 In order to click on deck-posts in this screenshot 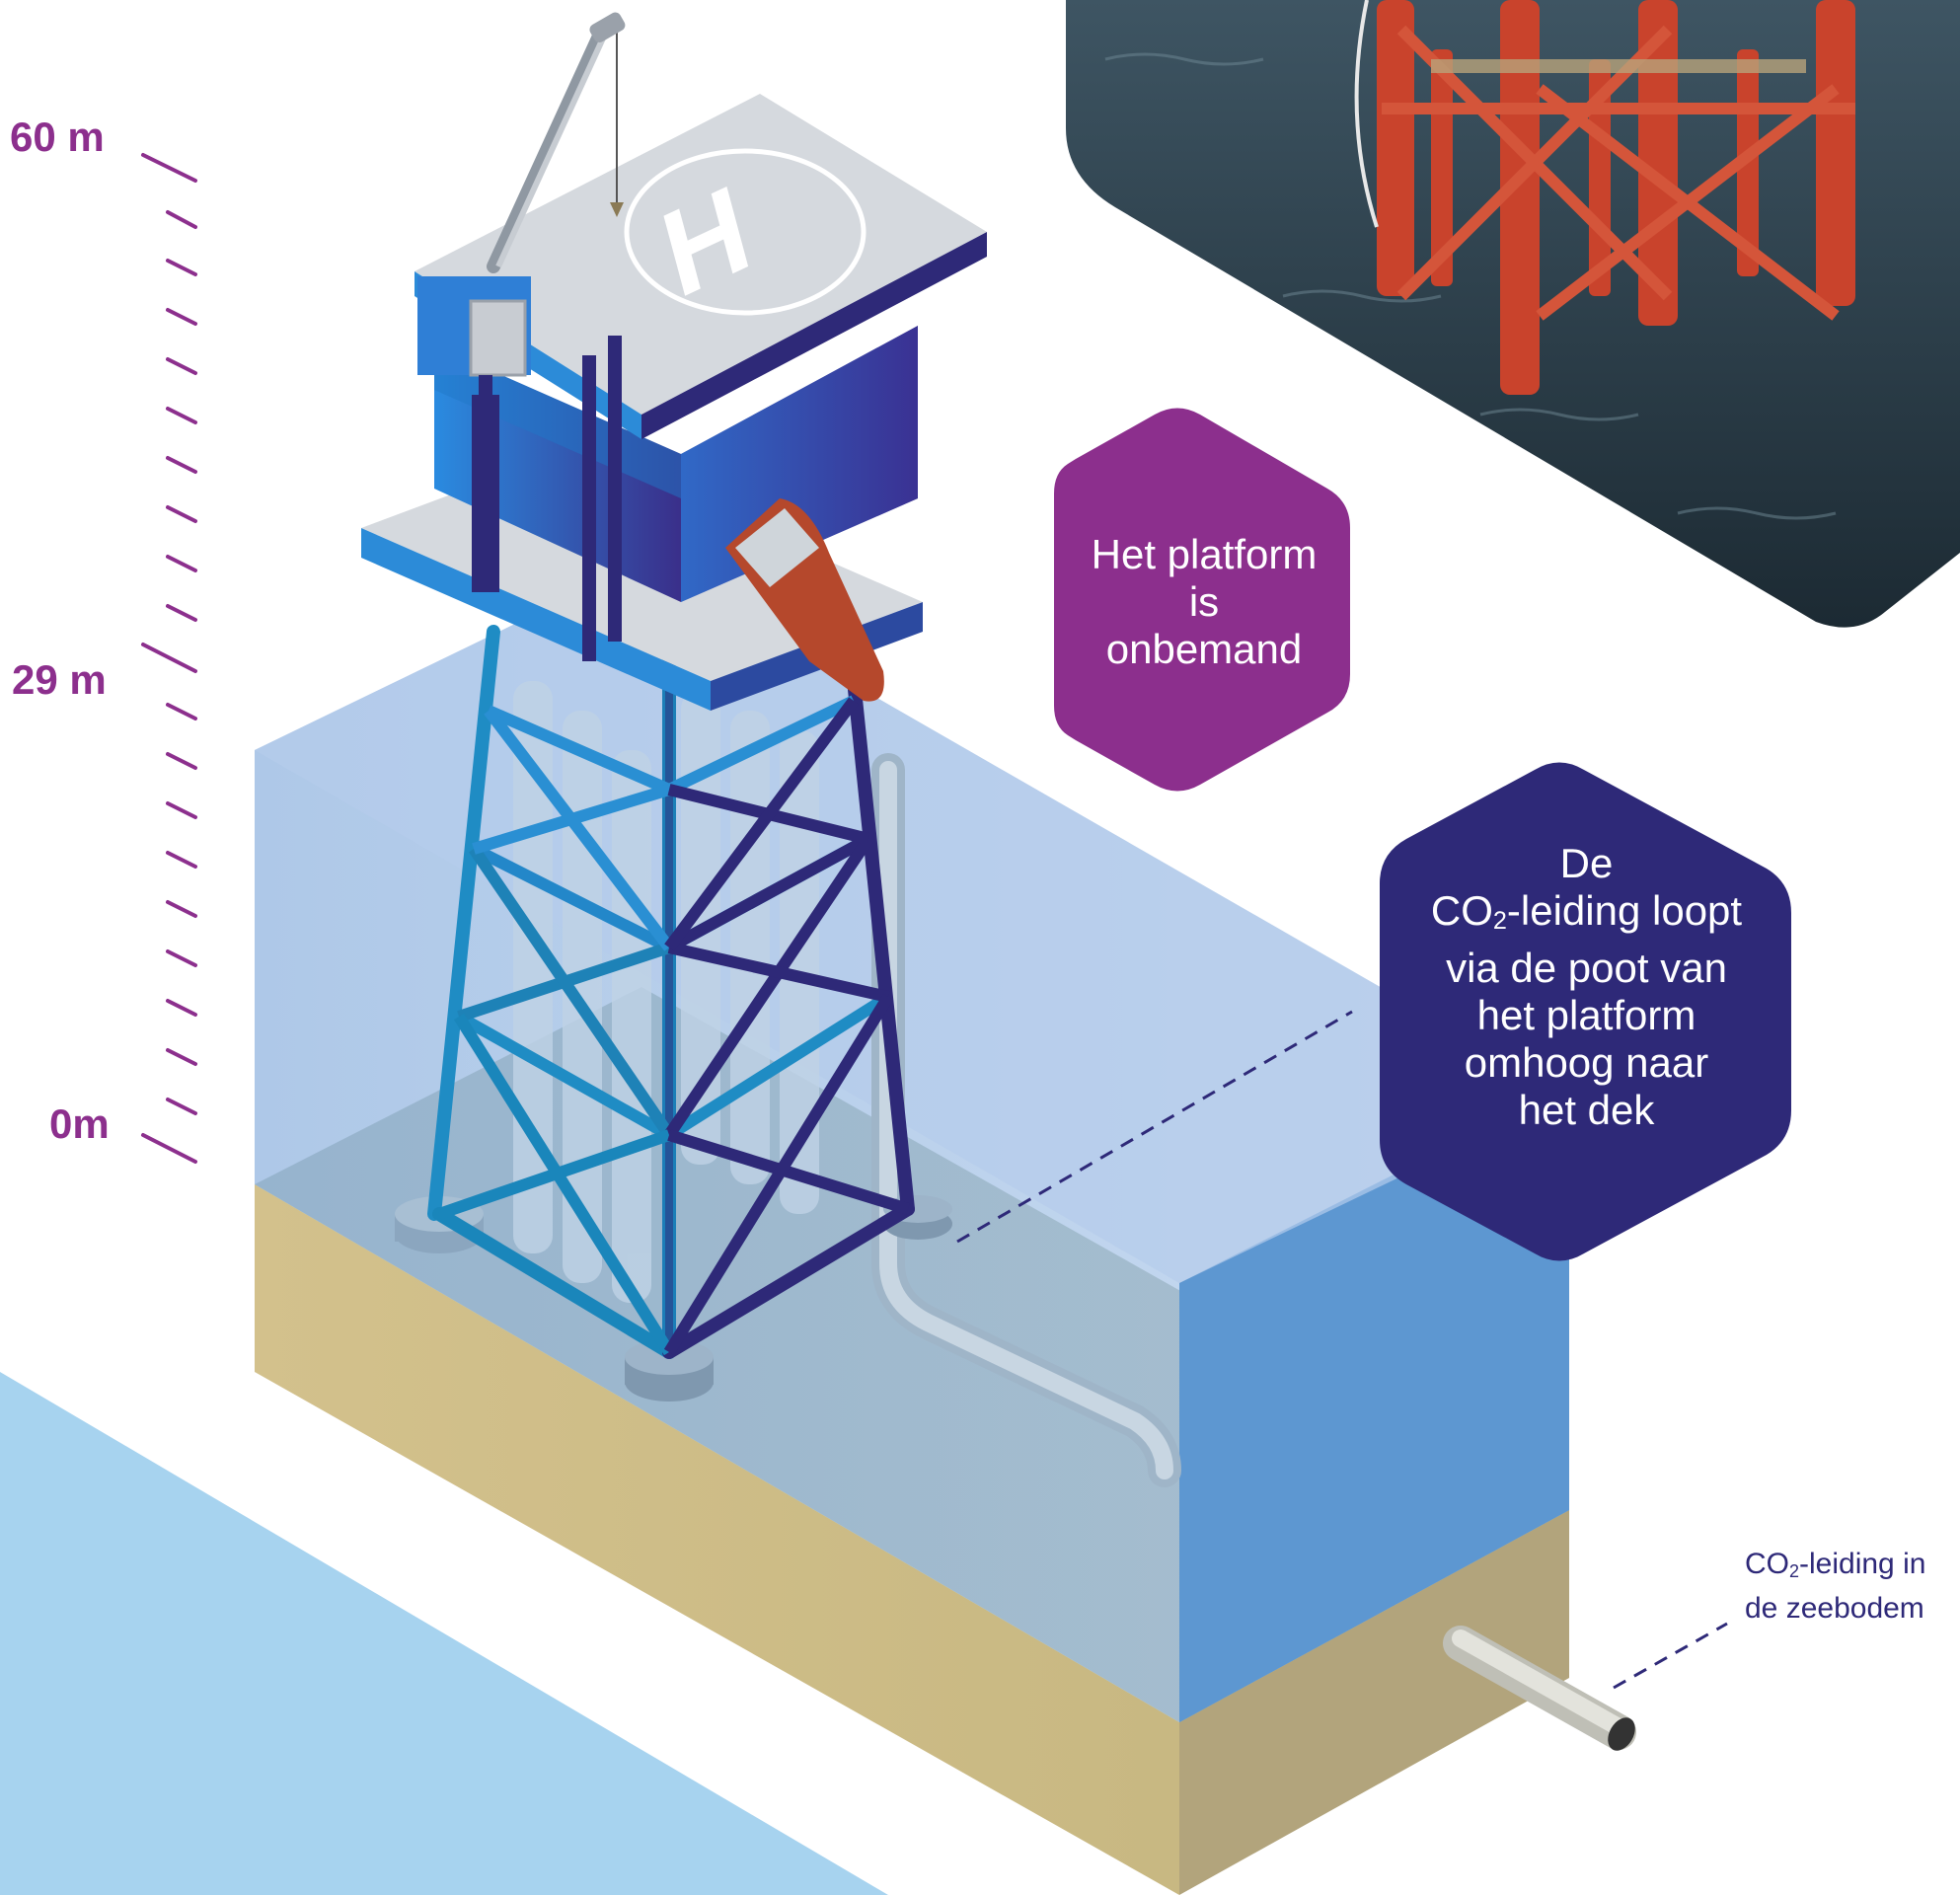, I will do `click(602, 499)`.